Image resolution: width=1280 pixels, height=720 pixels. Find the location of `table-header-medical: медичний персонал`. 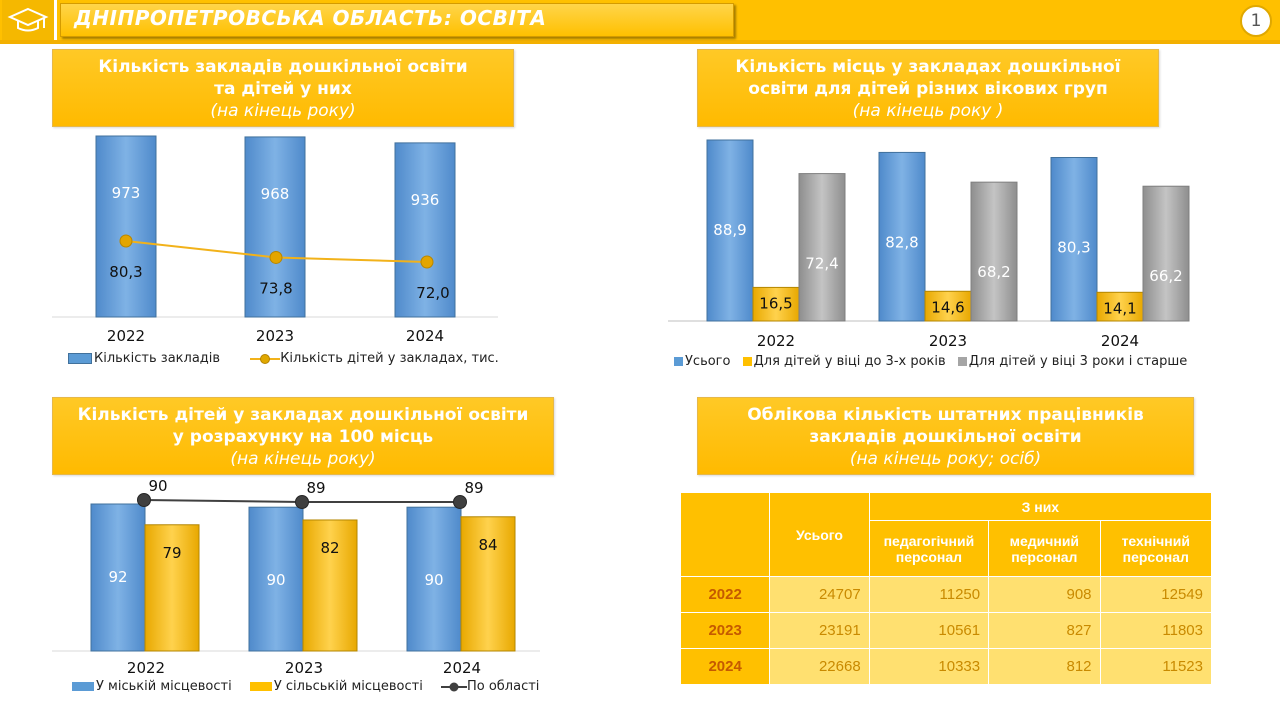

table-header-medical: медичний персонал is located at coordinates (1044, 548).